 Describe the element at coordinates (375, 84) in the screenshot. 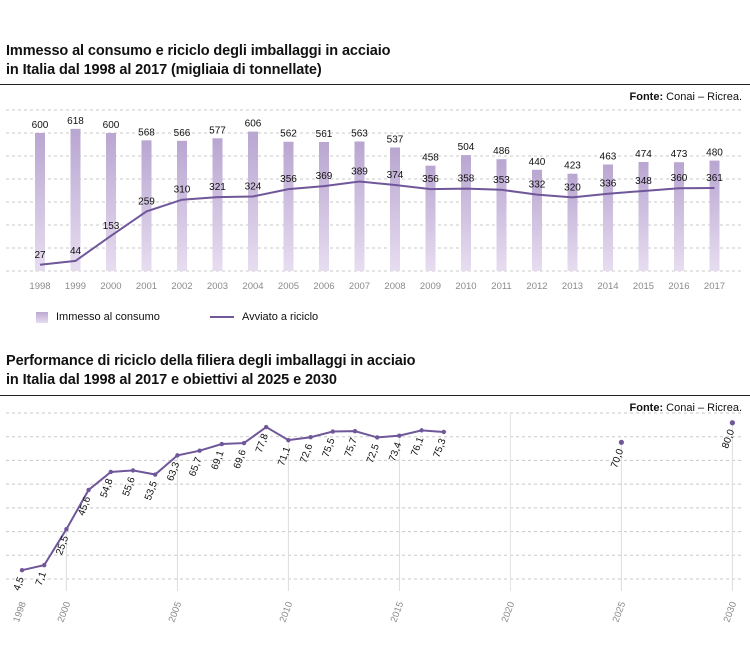

I see `chart1-top-rule` at that location.